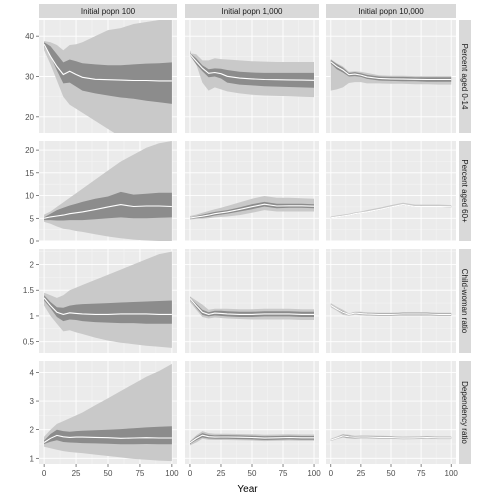 This screenshot has width=479, height=500. I want to click on row-strip-label-3: Dependency ratio, so click(464, 412).